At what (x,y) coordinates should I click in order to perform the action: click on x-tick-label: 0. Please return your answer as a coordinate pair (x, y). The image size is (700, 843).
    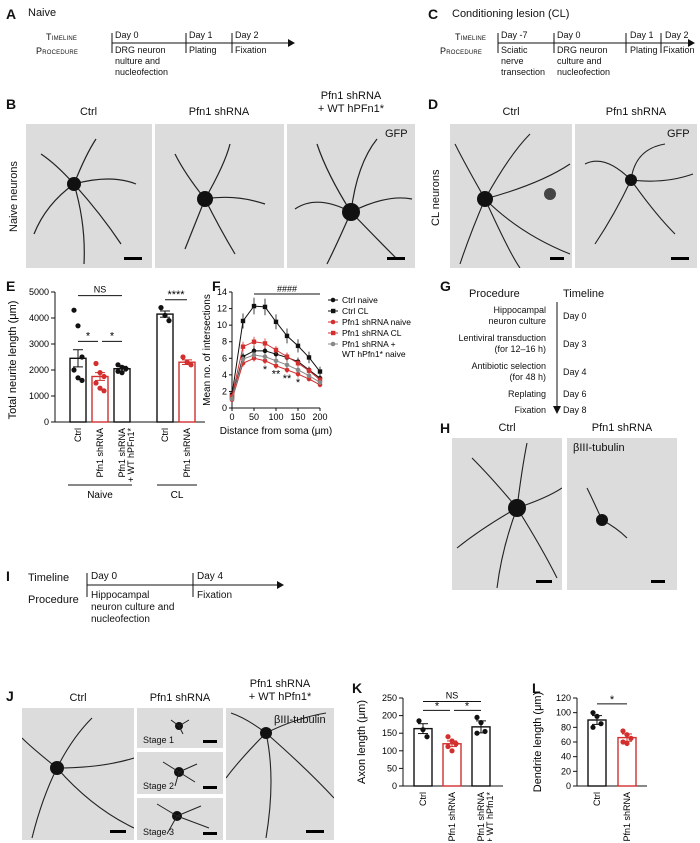
    Looking at the image, I should click on (231, 417).